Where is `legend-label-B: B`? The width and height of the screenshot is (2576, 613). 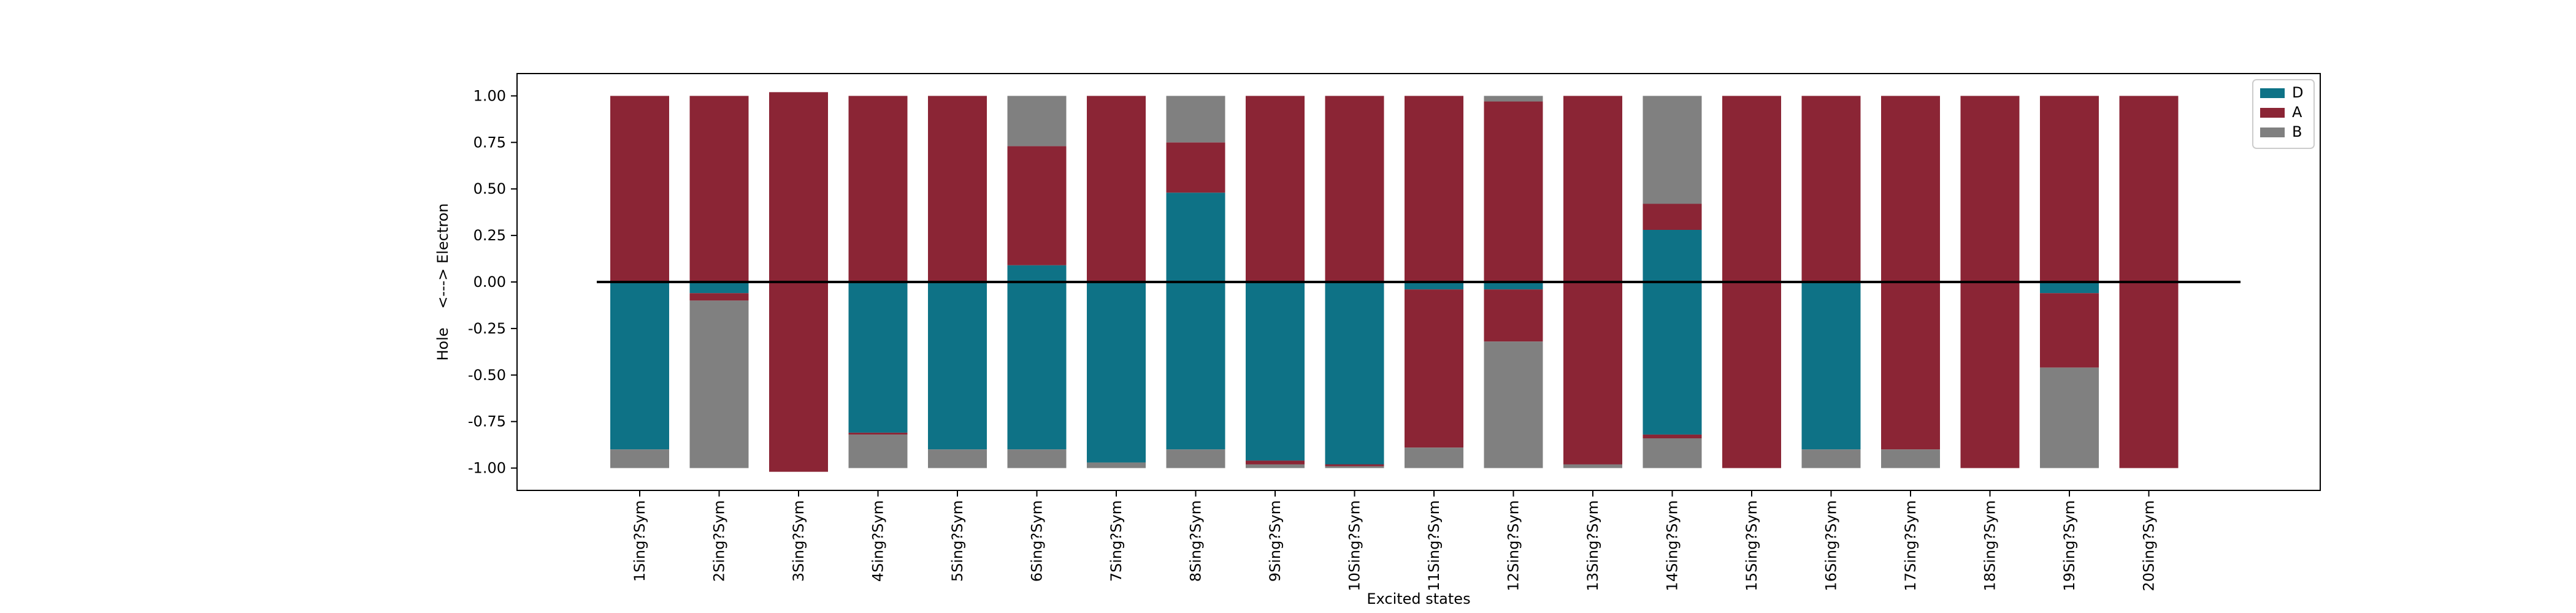
legend-label-B: B is located at coordinates (2297, 131).